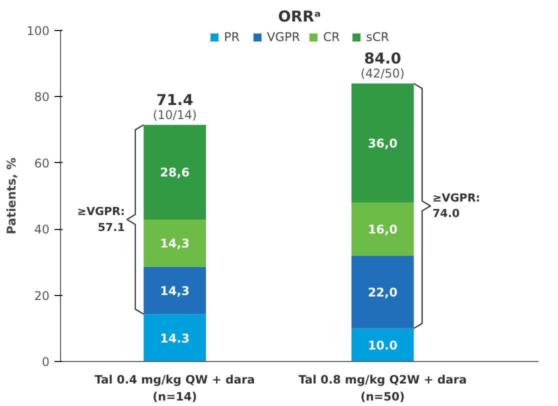 The height and width of the screenshot is (406, 558). I want to click on legend-label: CR, so click(332, 37).